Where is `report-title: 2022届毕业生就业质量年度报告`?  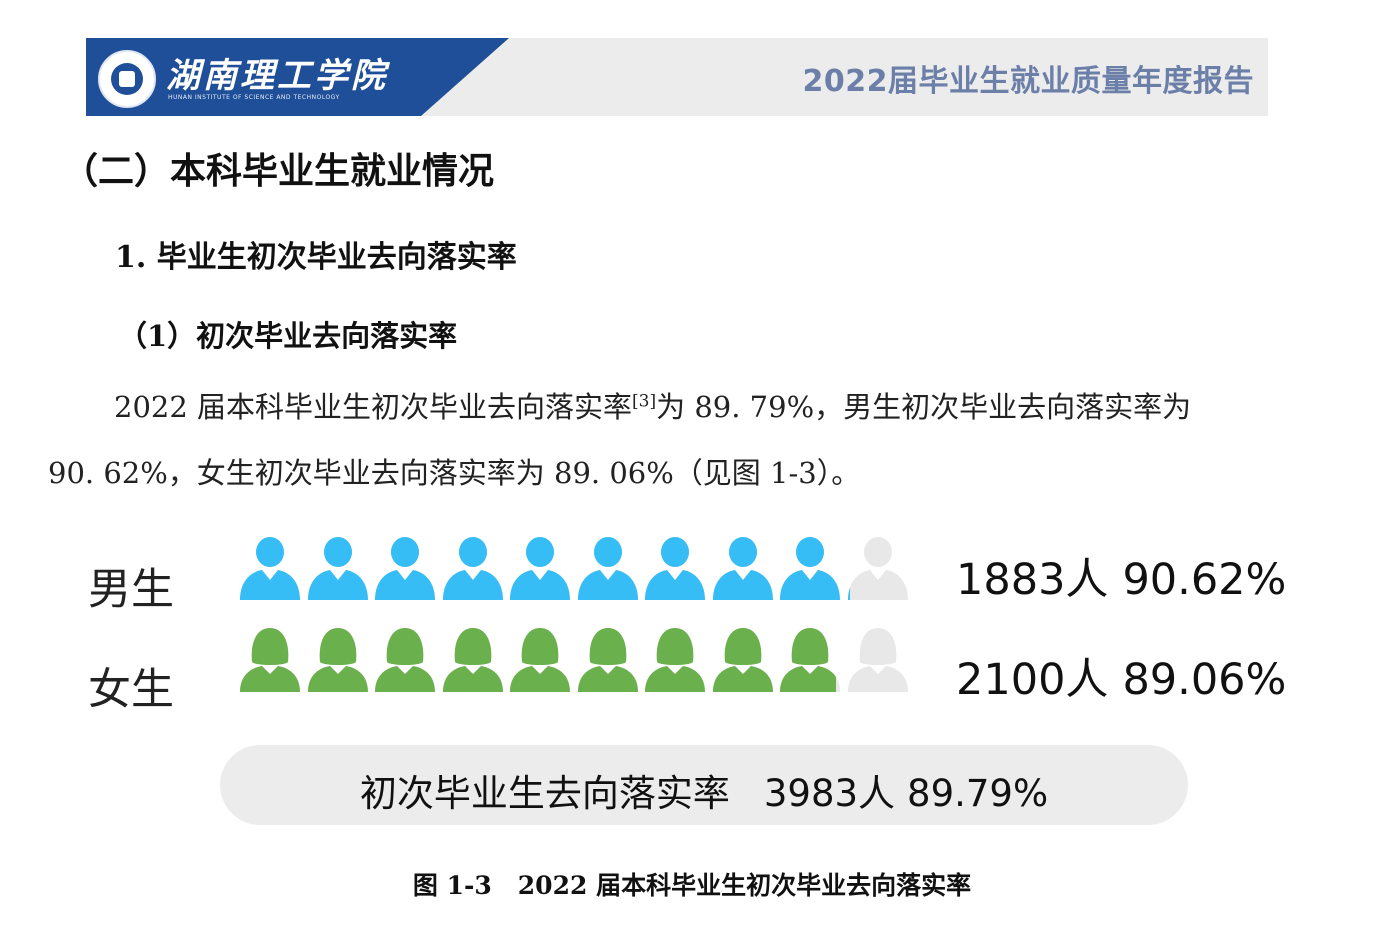
report-title: 2022届毕业生就业质量年度报告 is located at coordinates (1028, 81).